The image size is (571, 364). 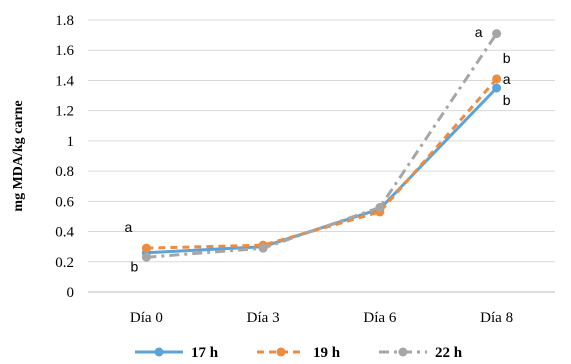 I want to click on x-tick-label: Día 8, so click(x=496, y=318).